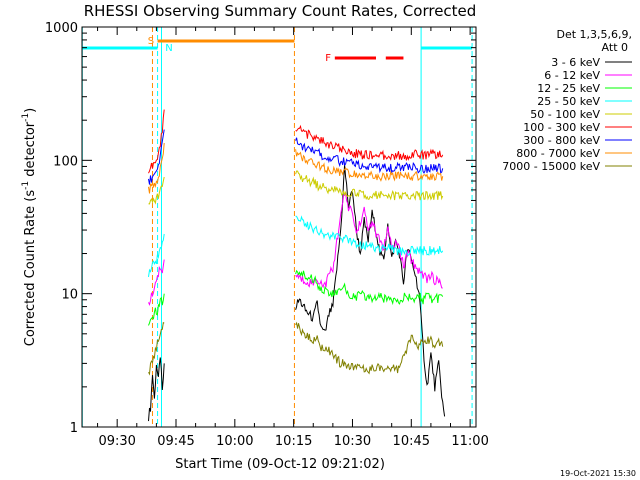  I want to click on legend-12-25-kev-label: 12 - 25 keV, so click(568, 88).